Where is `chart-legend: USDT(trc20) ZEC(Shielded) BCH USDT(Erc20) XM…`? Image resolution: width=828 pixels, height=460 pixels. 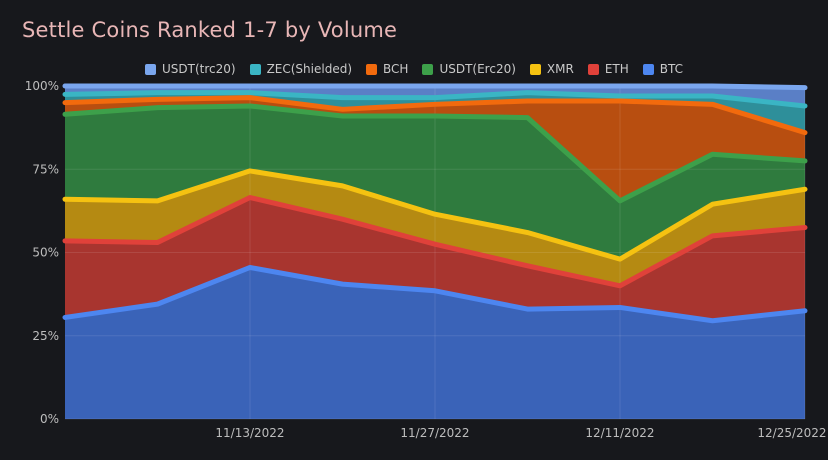
chart-legend: USDT(trc20) ZEC(Shielded) BCH USDT(Erc20) XM… is located at coordinates (414, 69).